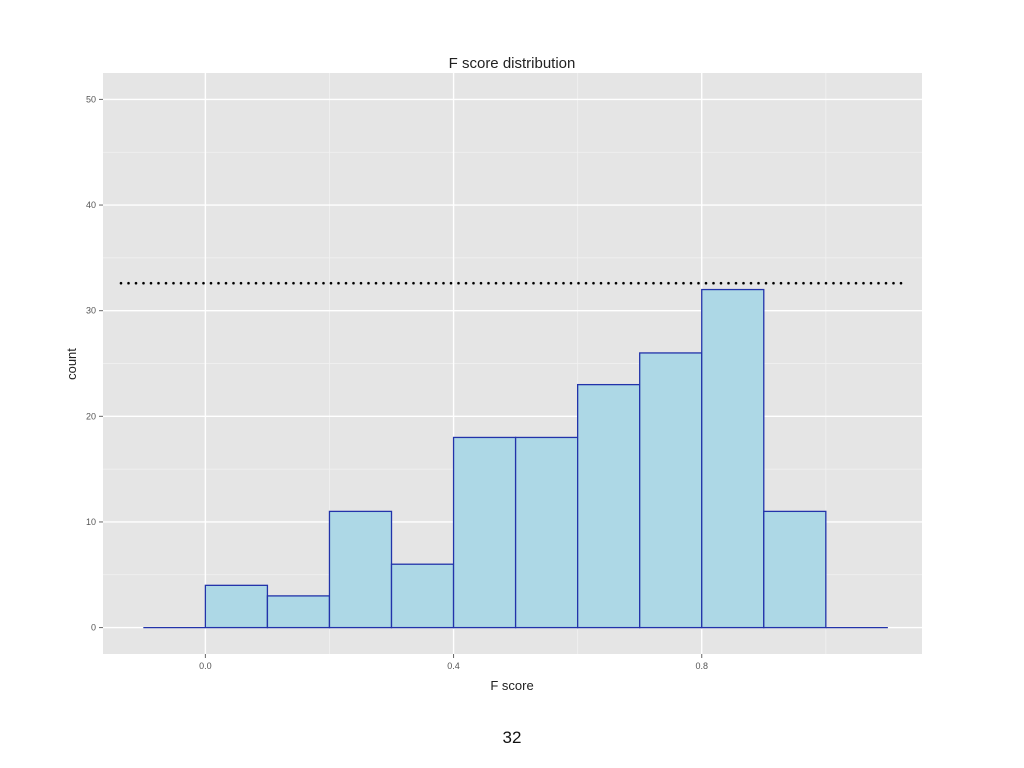  I want to click on y-tick-label: 30, so click(91, 311).